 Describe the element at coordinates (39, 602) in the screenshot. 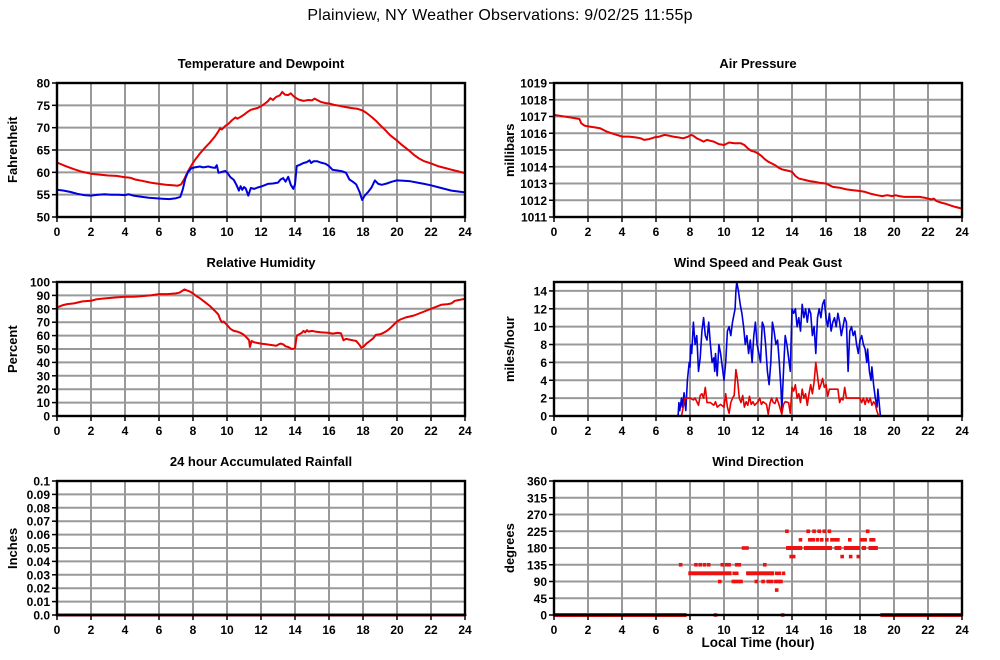

I see `svg-text: 0.01` at that location.